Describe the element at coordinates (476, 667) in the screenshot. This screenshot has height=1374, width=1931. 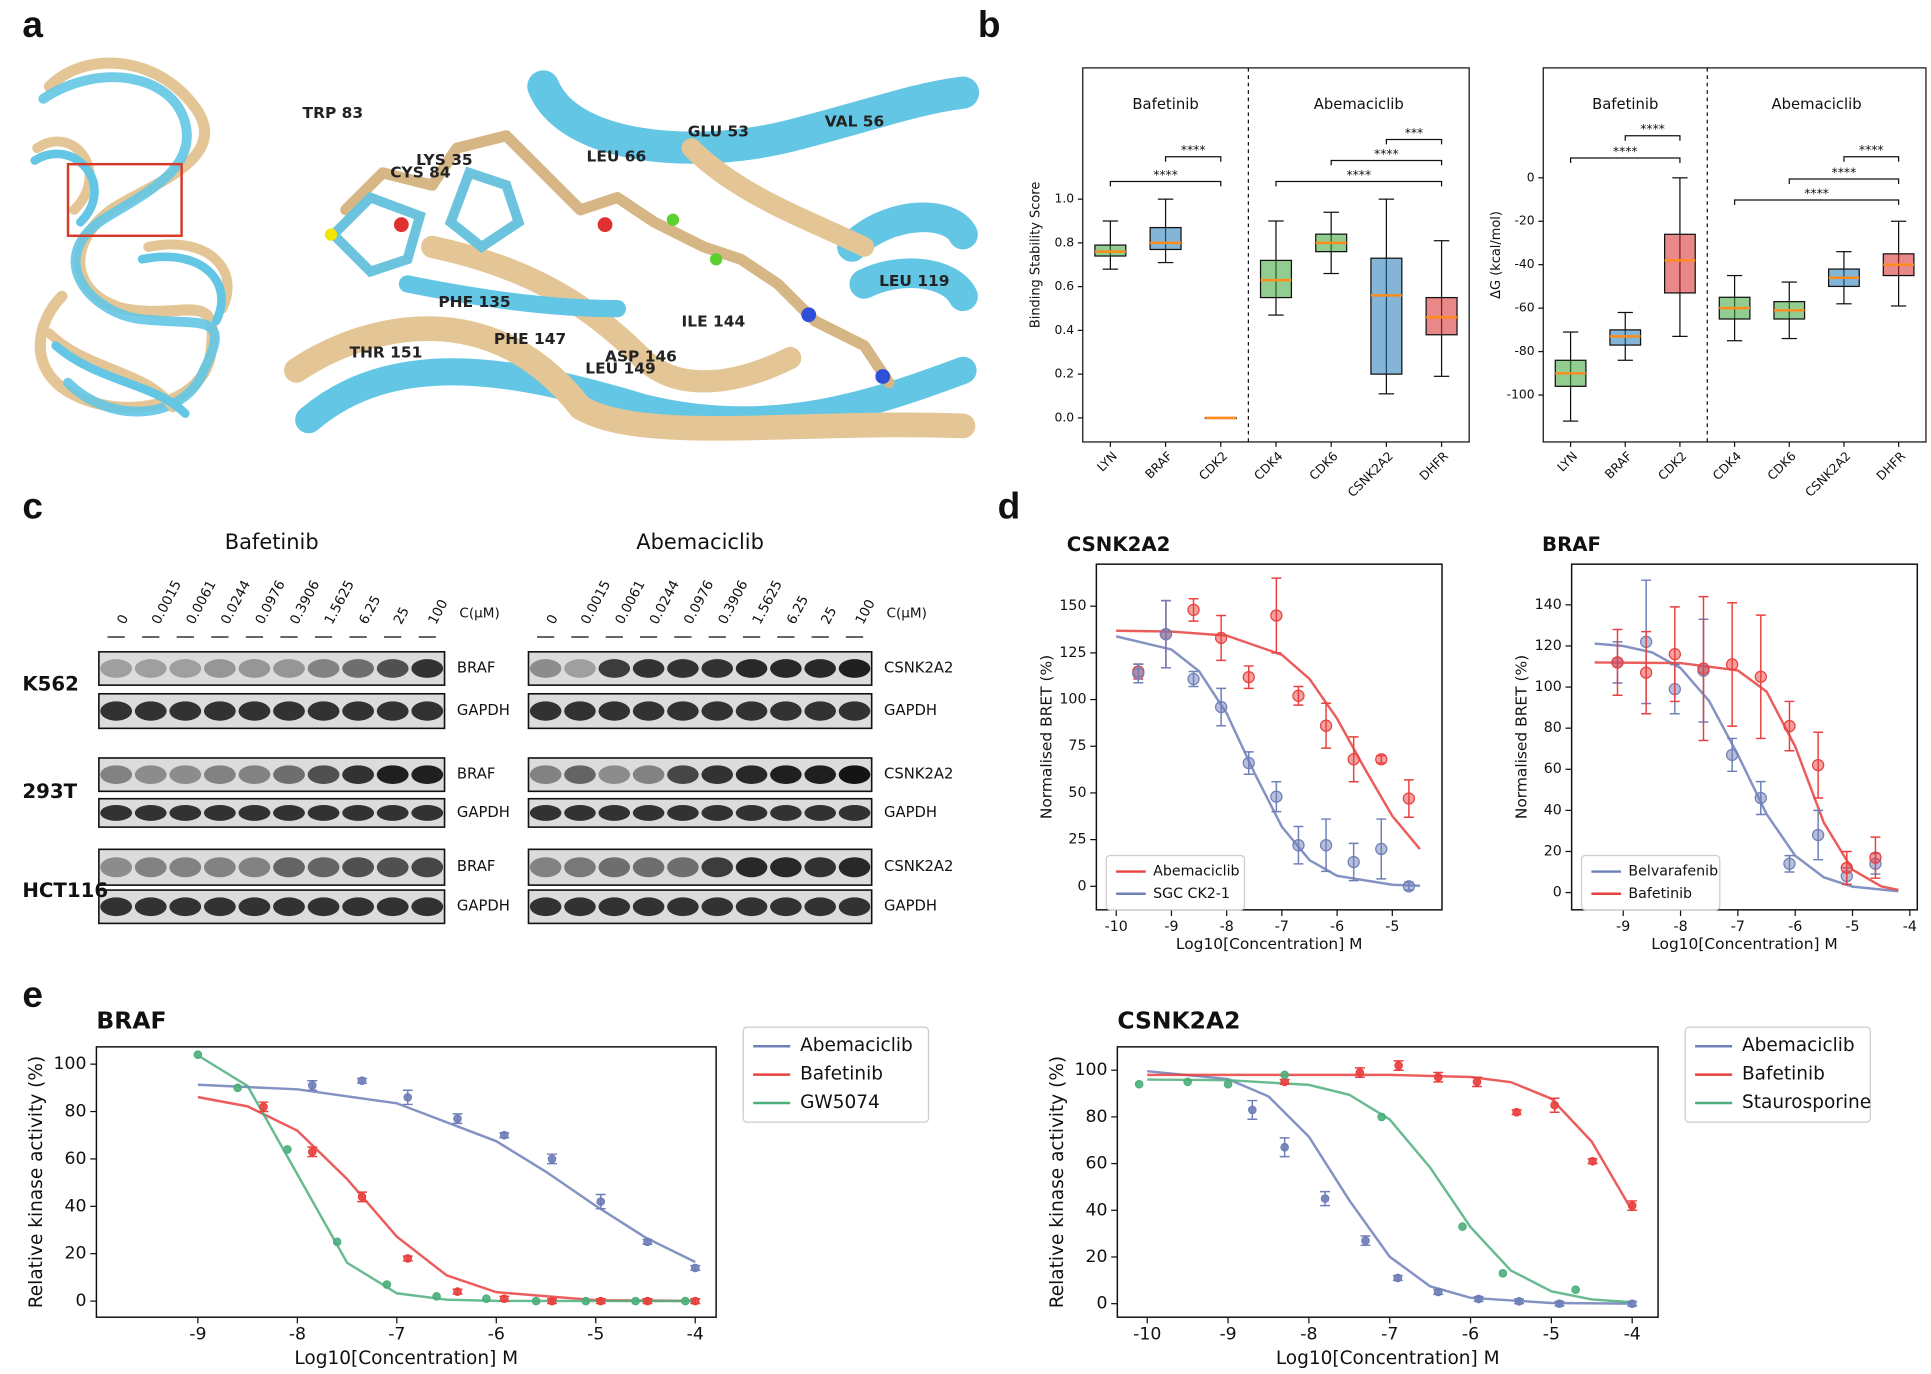
I see `band-label: BRAF` at that location.